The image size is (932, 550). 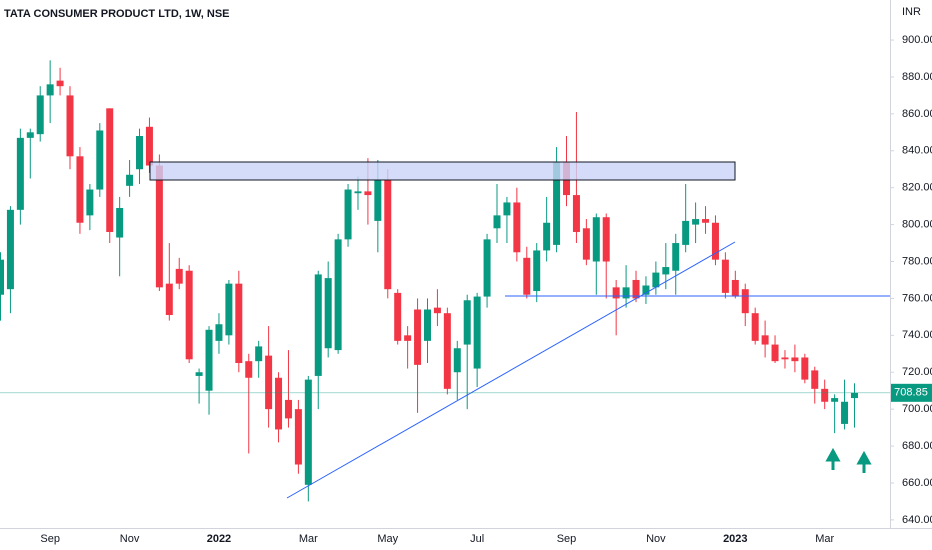 What do you see at coordinates (917, 372) in the screenshot?
I see `y-tick-label: 720.00` at bounding box center [917, 372].